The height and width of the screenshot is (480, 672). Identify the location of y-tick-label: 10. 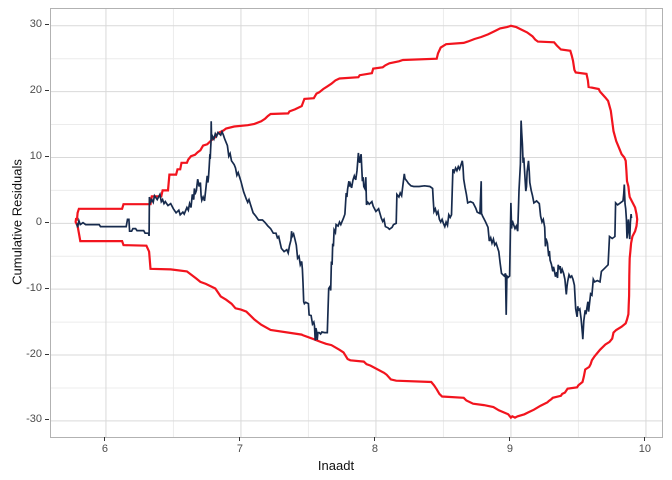
(35, 155).